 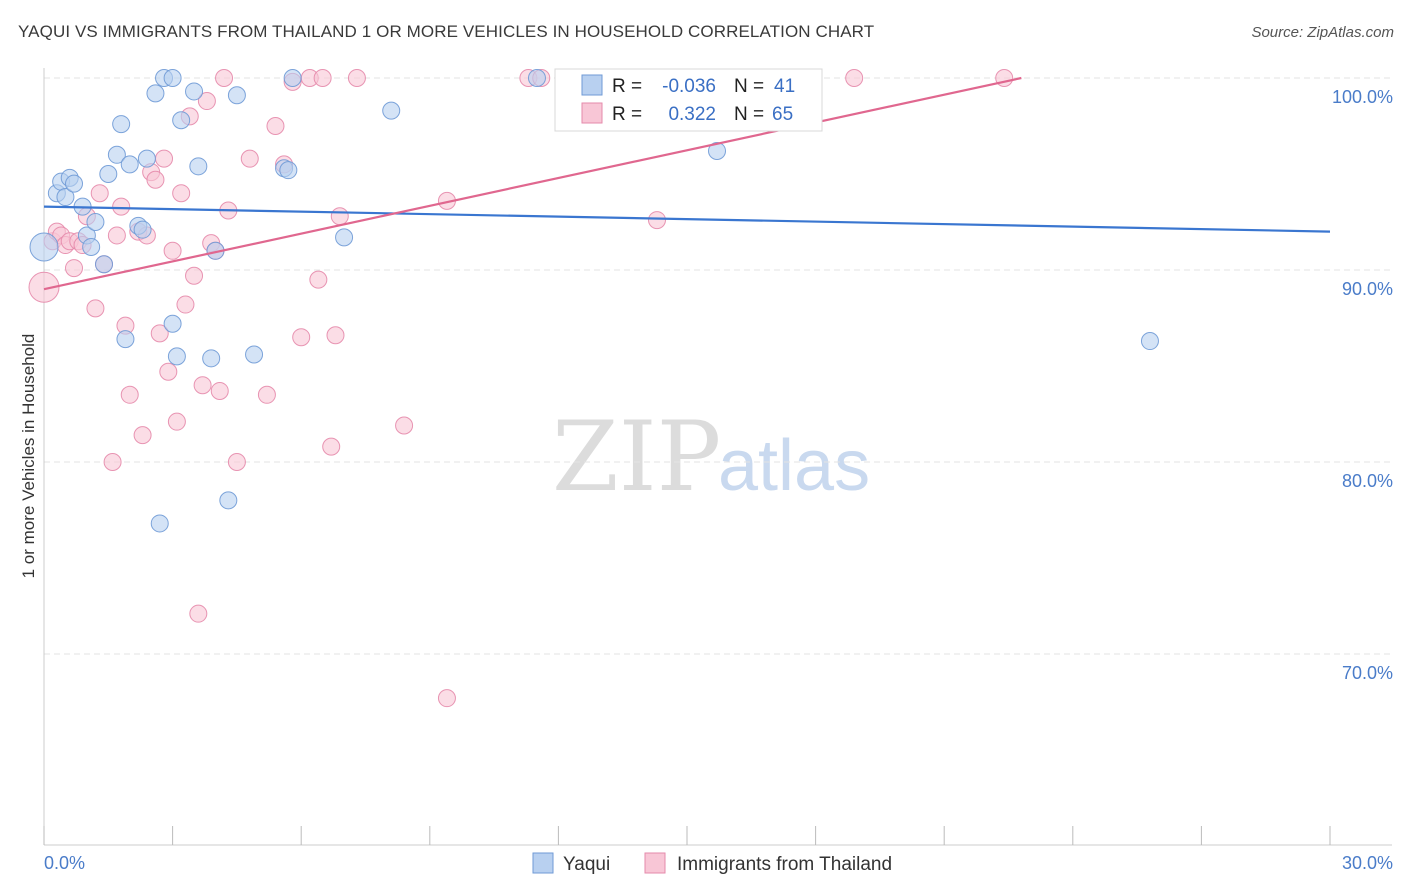 I want to click on y-axis-label: 1 or more Vehicles in Household, so click(x=28, y=456).